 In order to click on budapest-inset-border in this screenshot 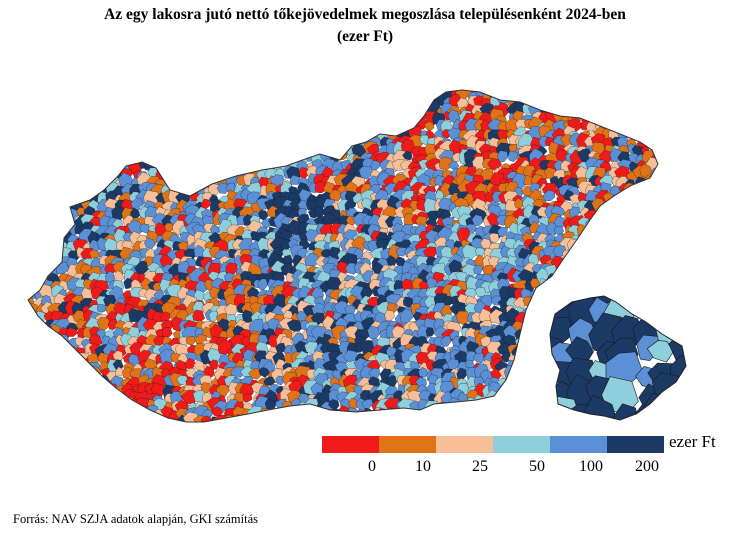, I will do `click(618, 358)`.